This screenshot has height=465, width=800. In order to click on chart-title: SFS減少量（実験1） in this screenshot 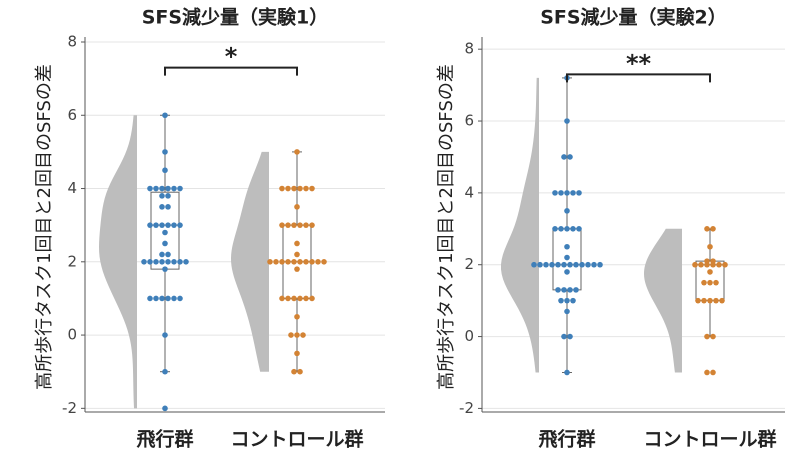, I will do `click(235, 17)`.